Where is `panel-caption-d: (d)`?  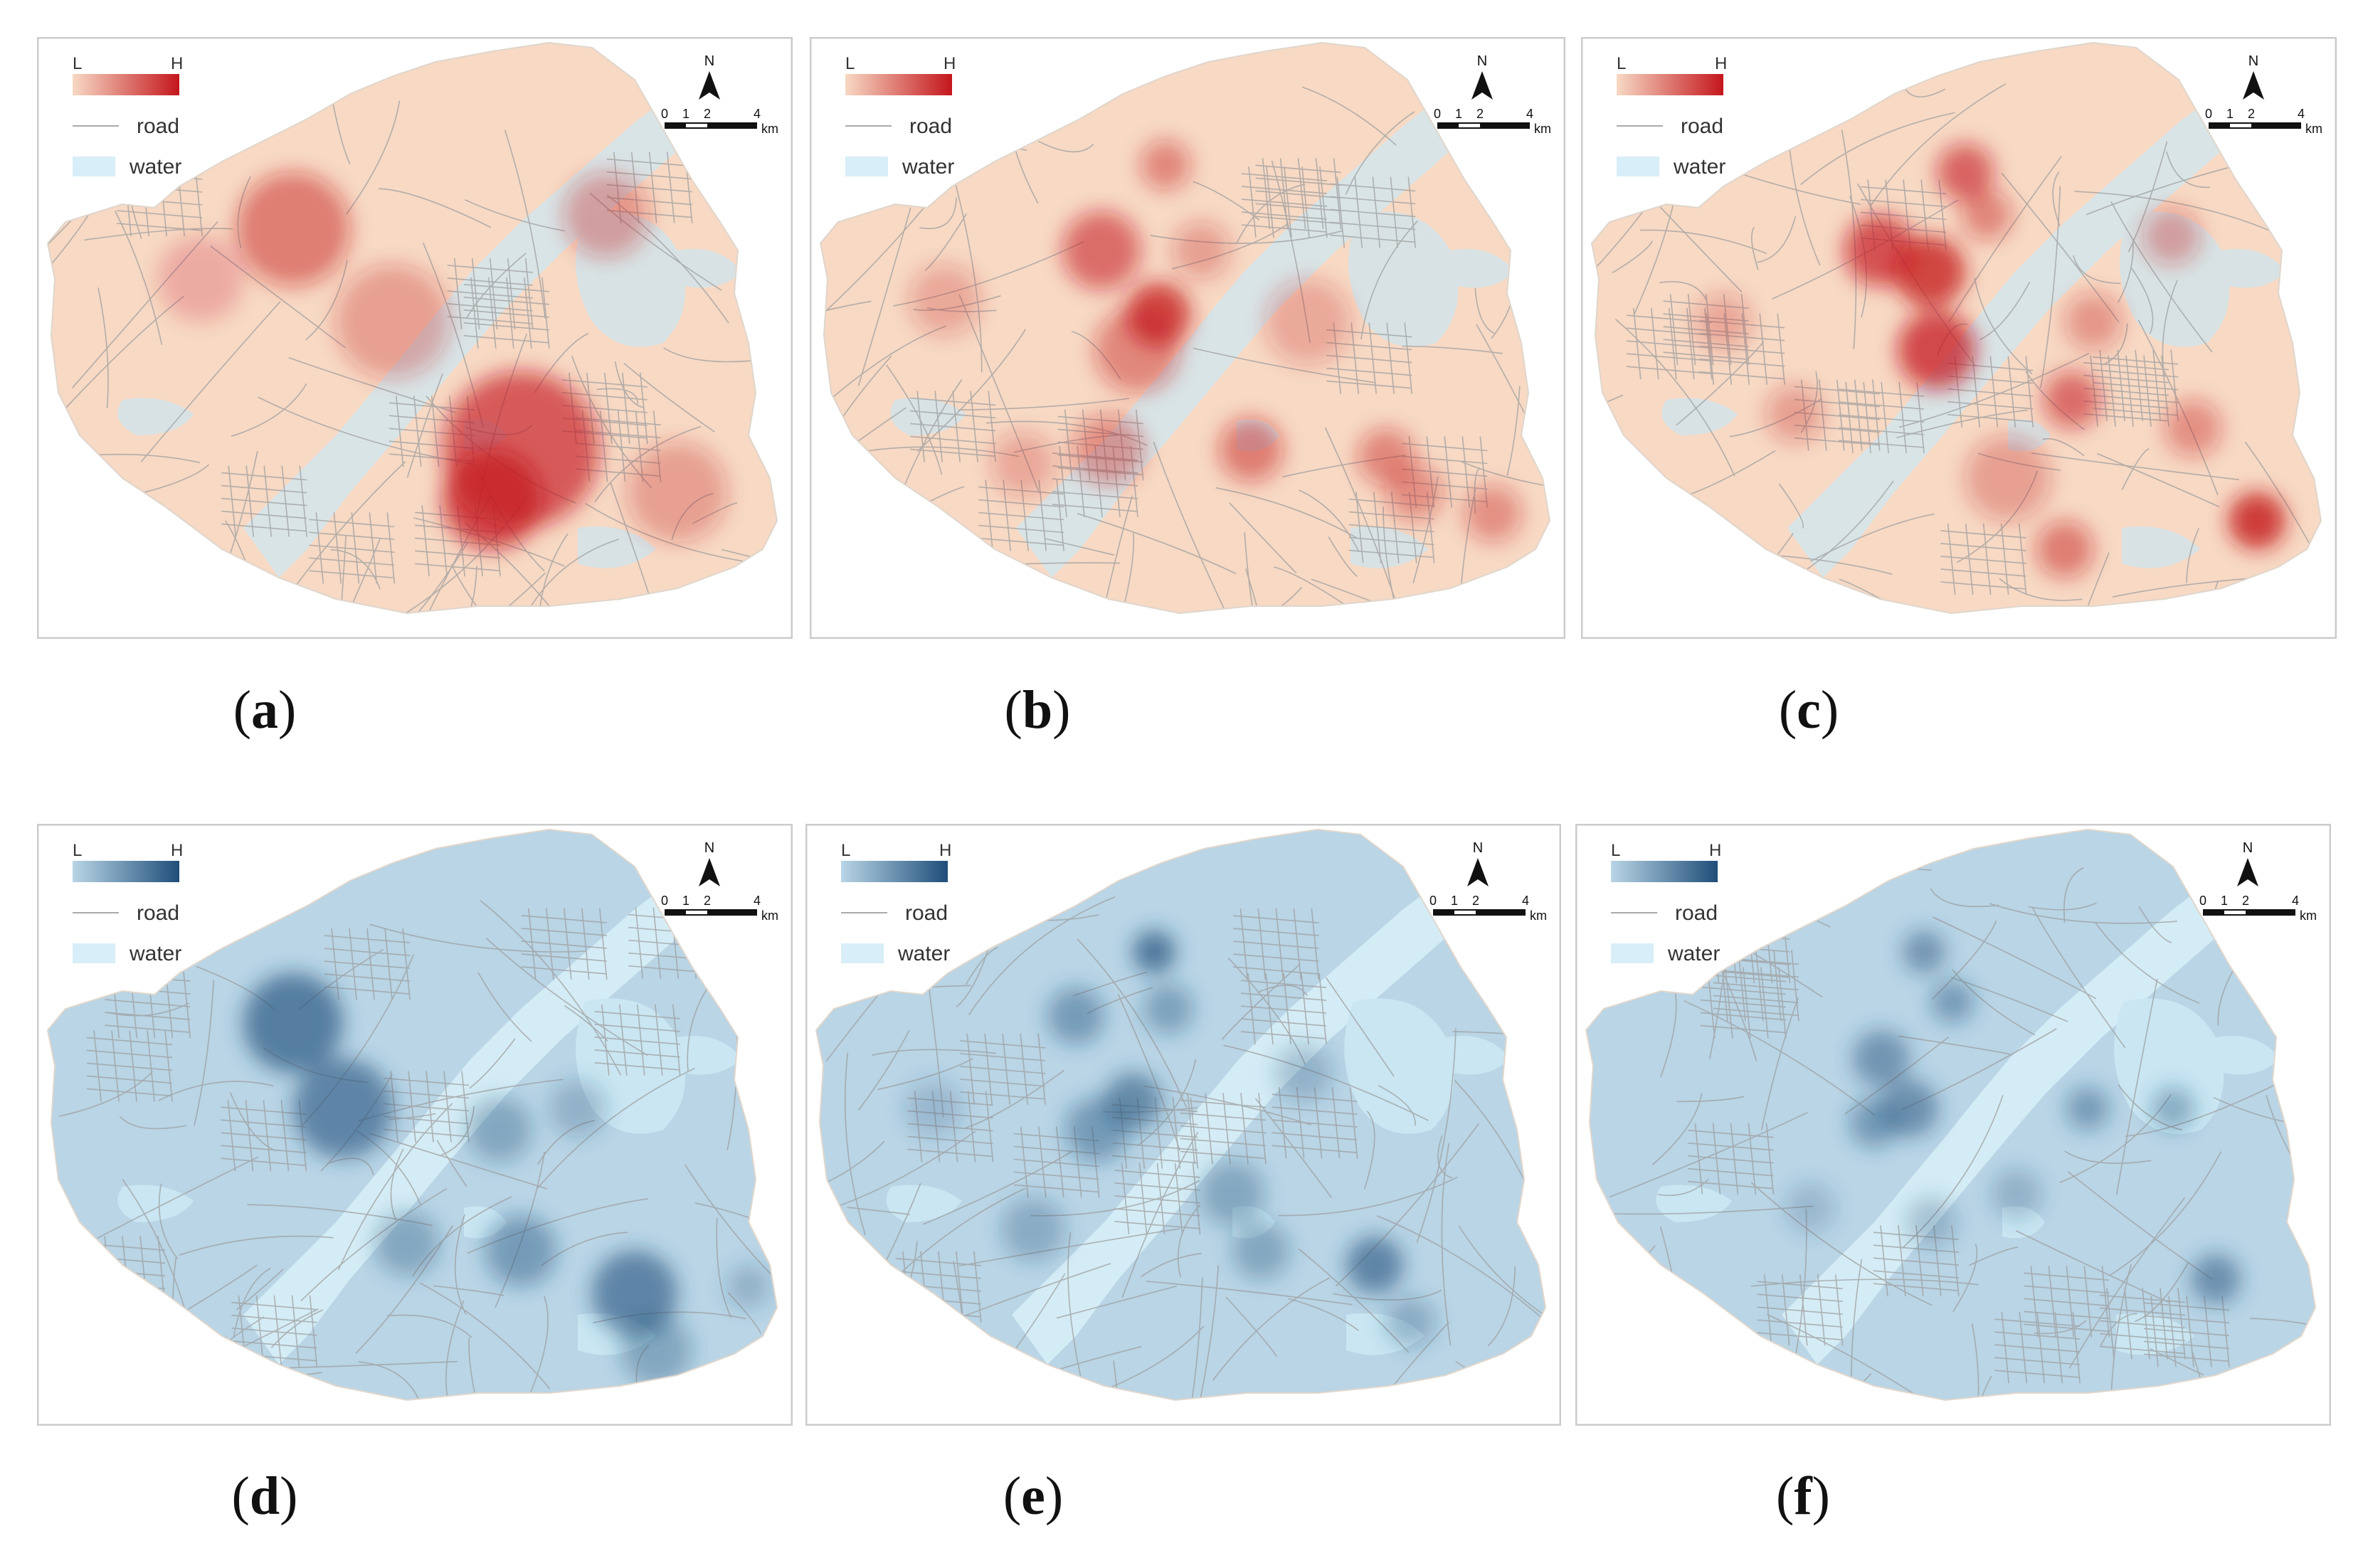
panel-caption-d: (d) is located at coordinates (264, 1496).